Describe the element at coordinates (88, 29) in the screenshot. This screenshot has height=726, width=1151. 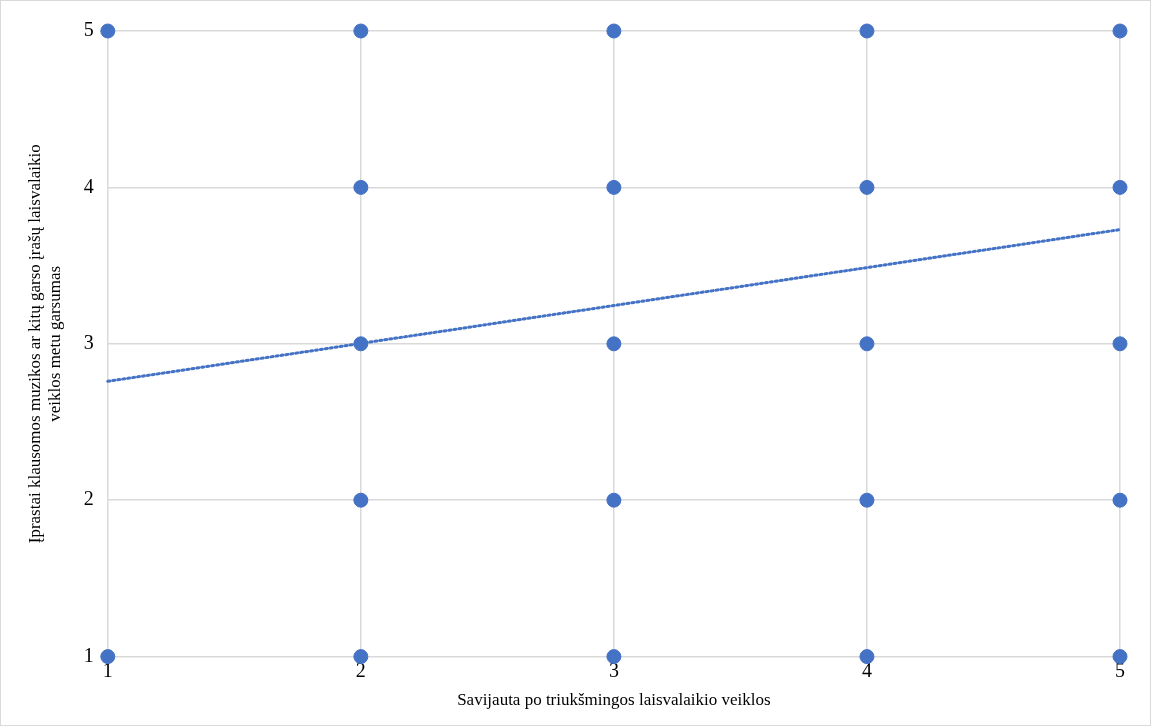
I see `y-tick-label: 5` at that location.